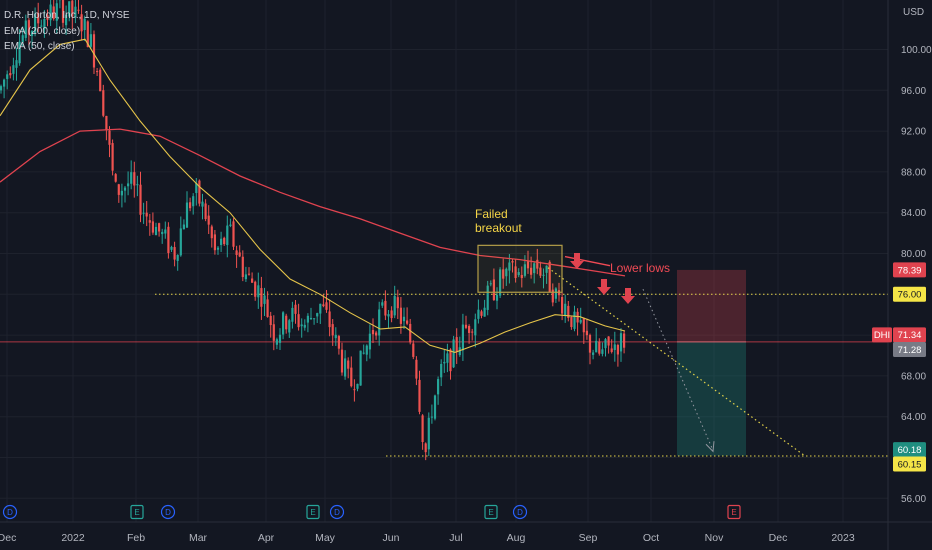  Describe the element at coordinates (520, 268) in the screenshot. I see `breakout-box` at that location.